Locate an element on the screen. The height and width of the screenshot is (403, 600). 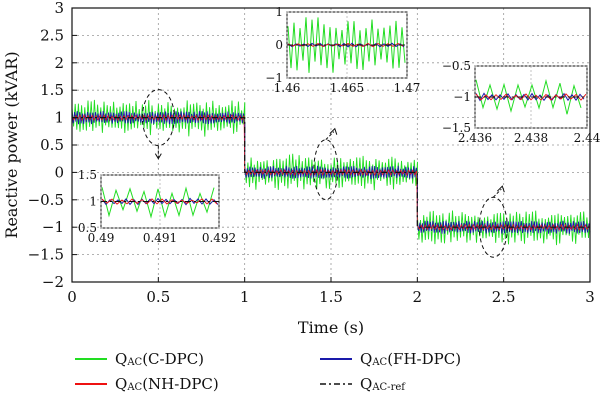
inset-x-tick-label: 1.47 is located at coordinates (407, 88).